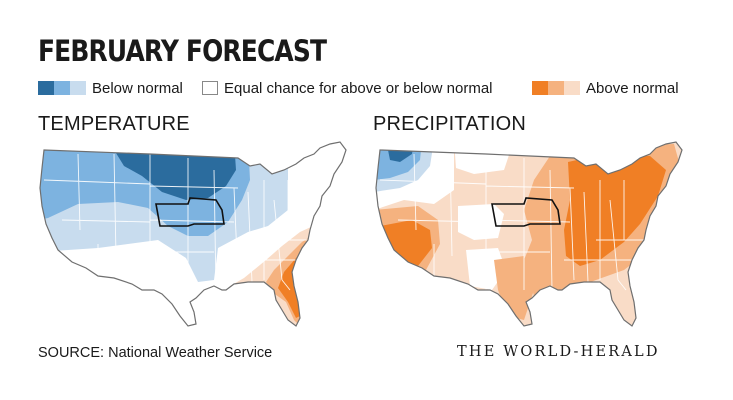 The image size is (733, 400). I want to click on legend-swatch-above-dark, so click(540, 88).